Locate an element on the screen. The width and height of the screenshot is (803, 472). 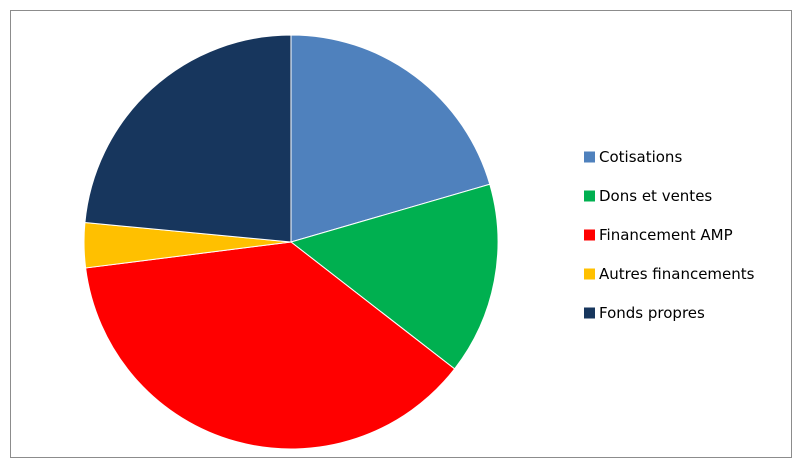
legend-swatch-cotisations is located at coordinates (589, 157).